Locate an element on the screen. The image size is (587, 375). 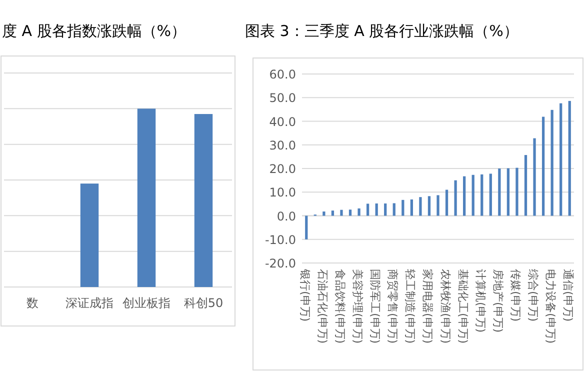
x-tick-label: 美容护理(申万) is located at coordinates (357, 306).